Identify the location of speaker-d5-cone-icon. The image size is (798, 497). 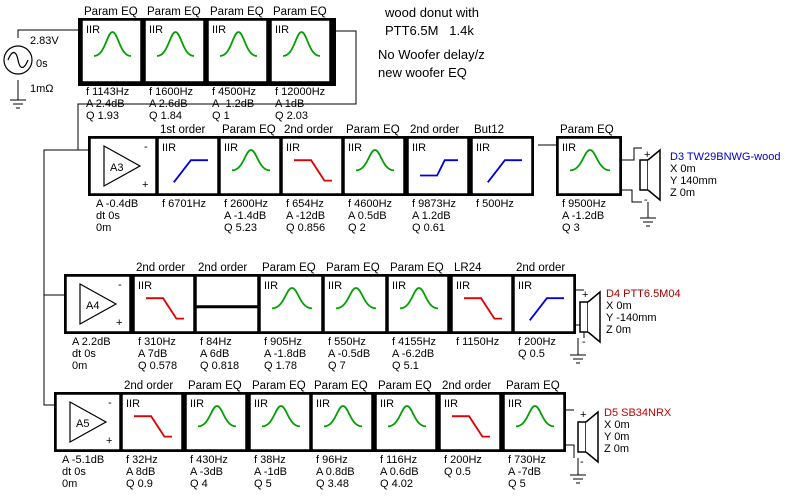
(592, 437).